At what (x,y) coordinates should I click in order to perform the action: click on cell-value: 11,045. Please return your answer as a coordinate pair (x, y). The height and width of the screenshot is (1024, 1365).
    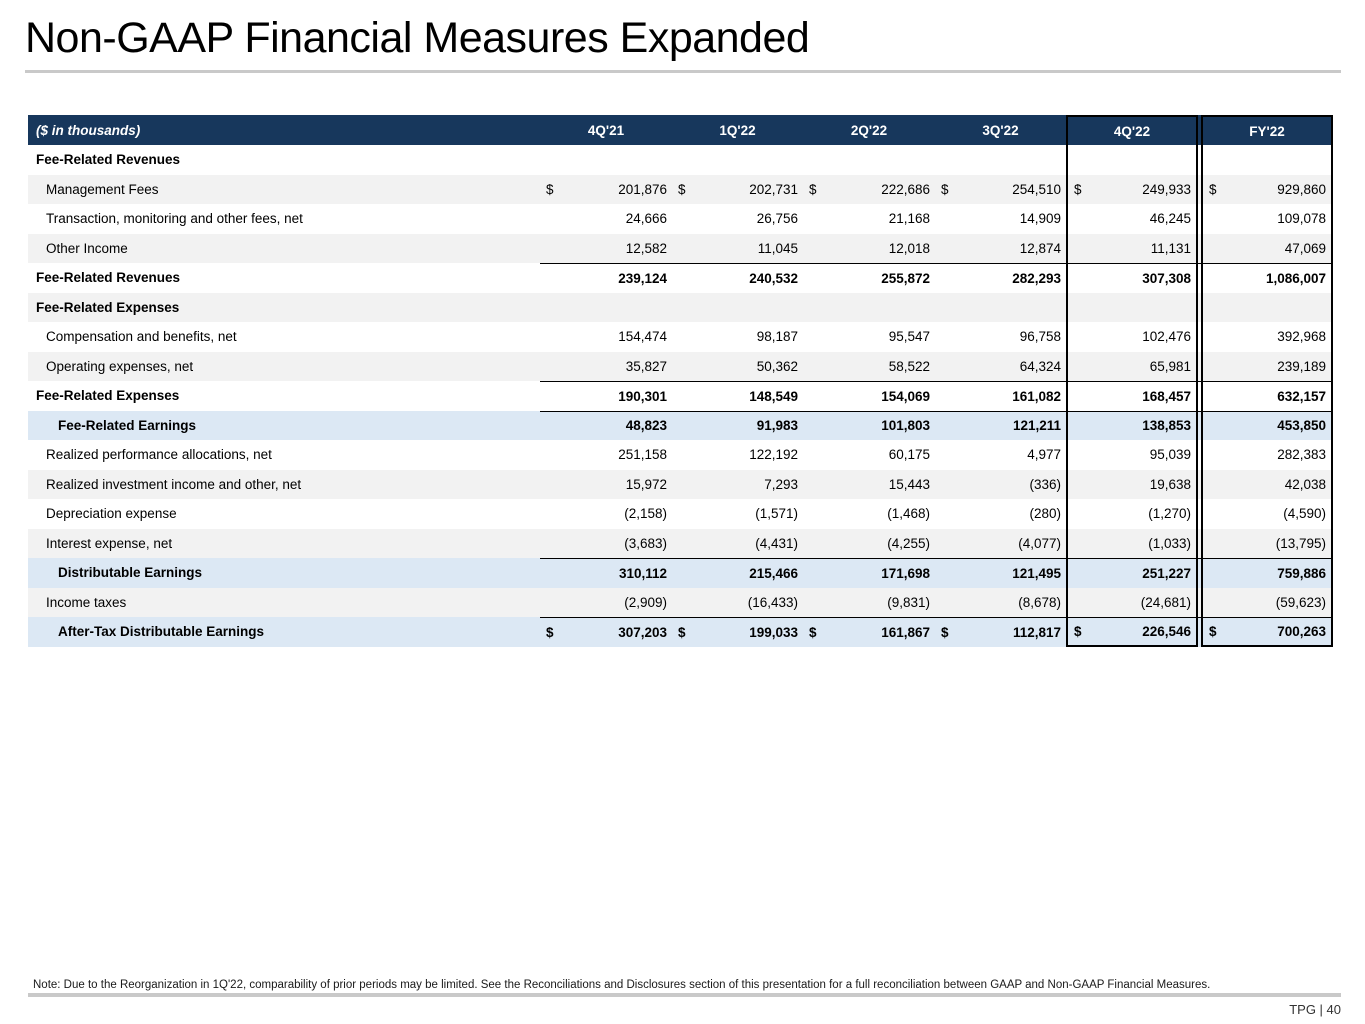
    Looking at the image, I should click on (737, 248).